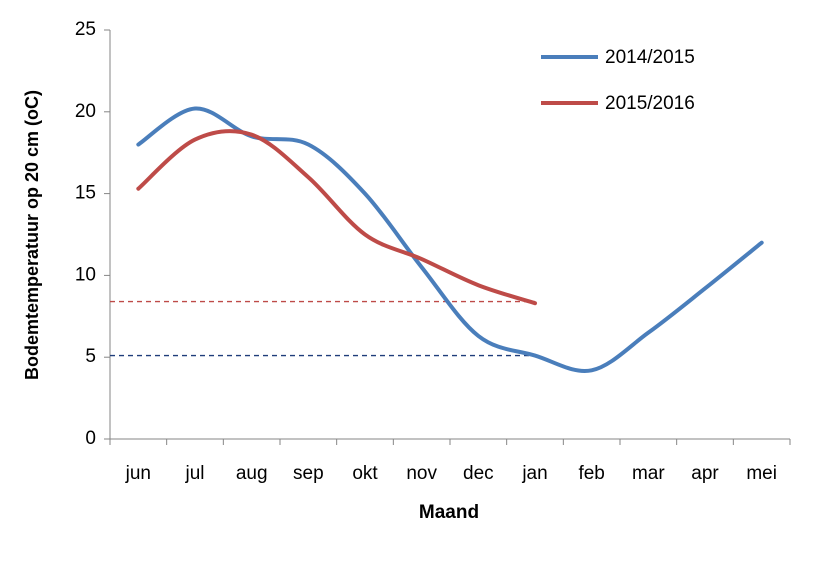 Image resolution: width=834 pixels, height=562 pixels. Describe the element at coordinates (90, 356) in the screenshot. I see `y-tick-label: 5` at that location.